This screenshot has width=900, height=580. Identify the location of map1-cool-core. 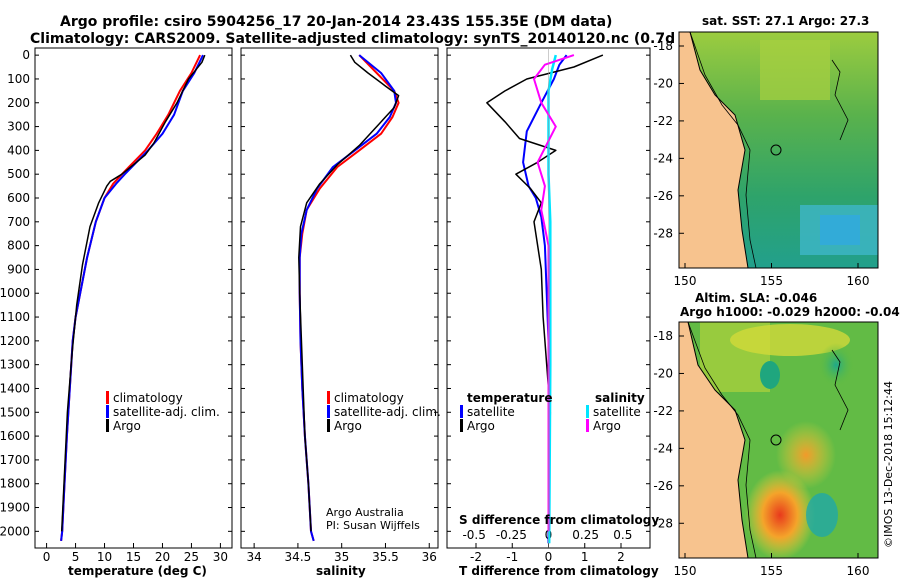
(840, 230).